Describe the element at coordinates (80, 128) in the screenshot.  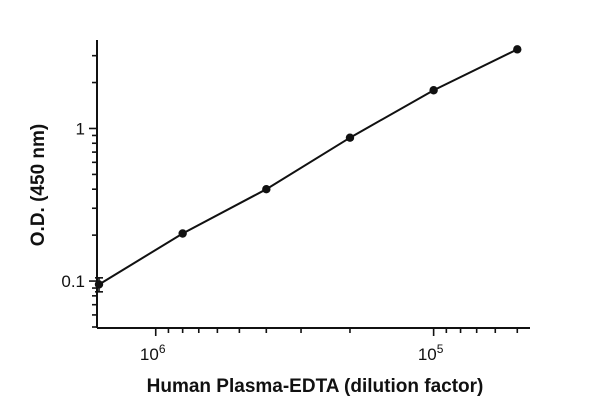
I see `y-tick-label: 1` at that location.